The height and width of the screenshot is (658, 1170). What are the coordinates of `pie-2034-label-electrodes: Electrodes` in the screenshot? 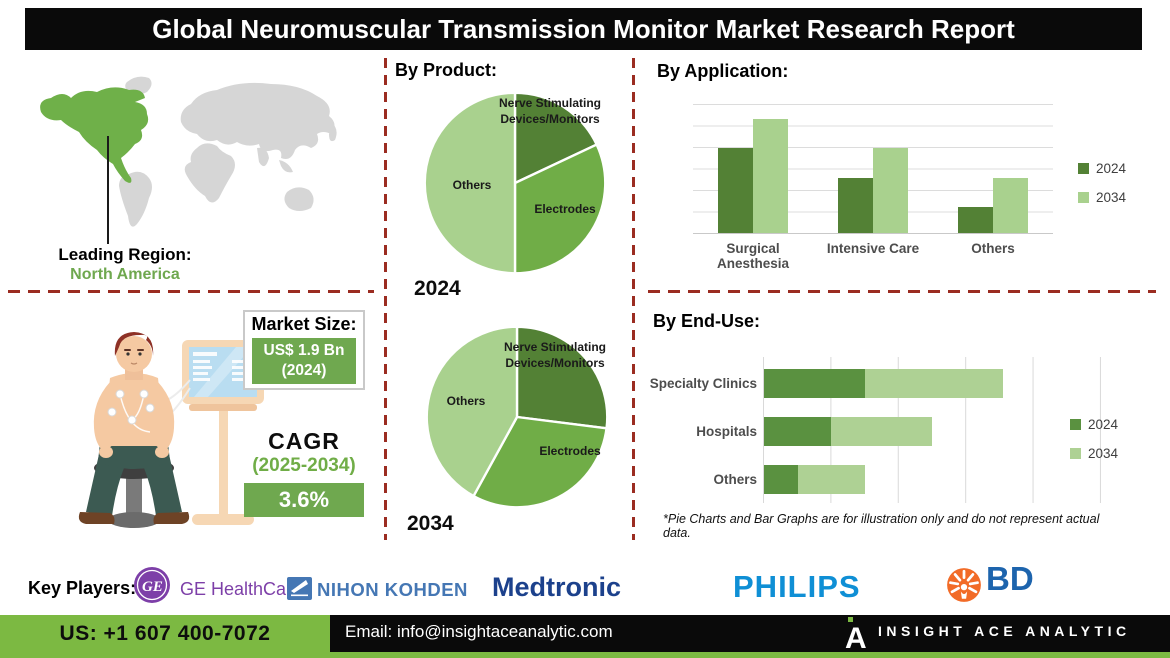 It's located at (570, 451).